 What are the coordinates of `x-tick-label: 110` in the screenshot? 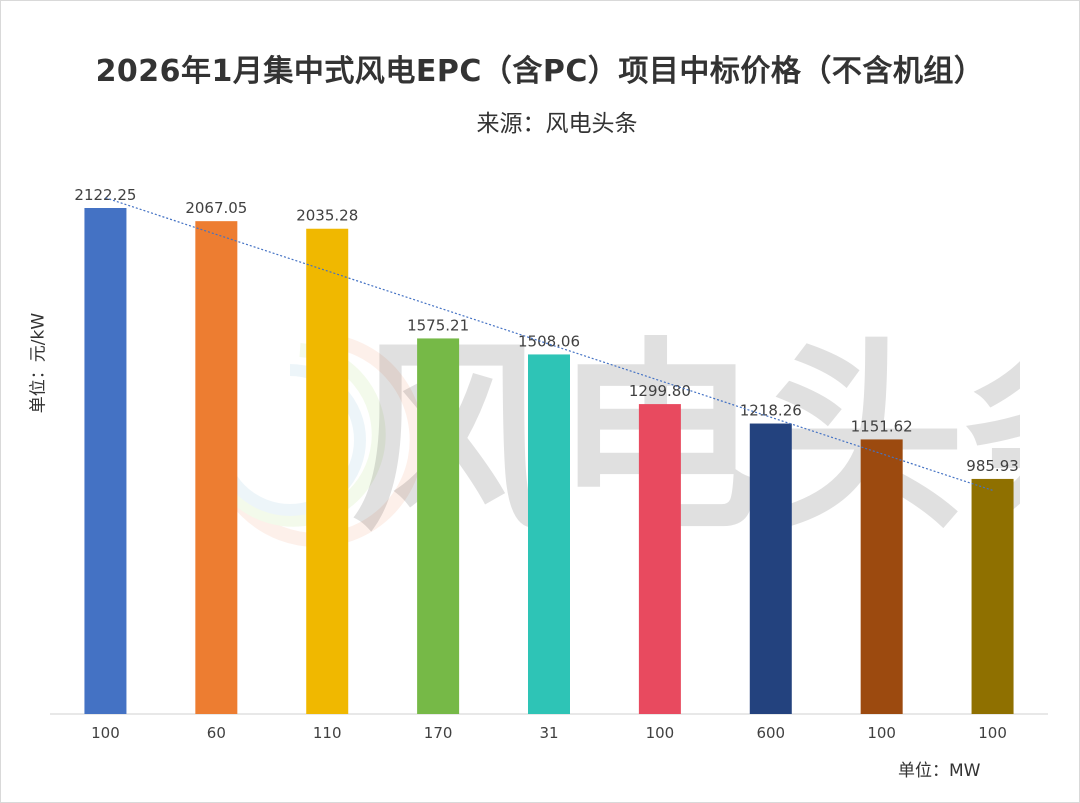 It's located at (327, 733).